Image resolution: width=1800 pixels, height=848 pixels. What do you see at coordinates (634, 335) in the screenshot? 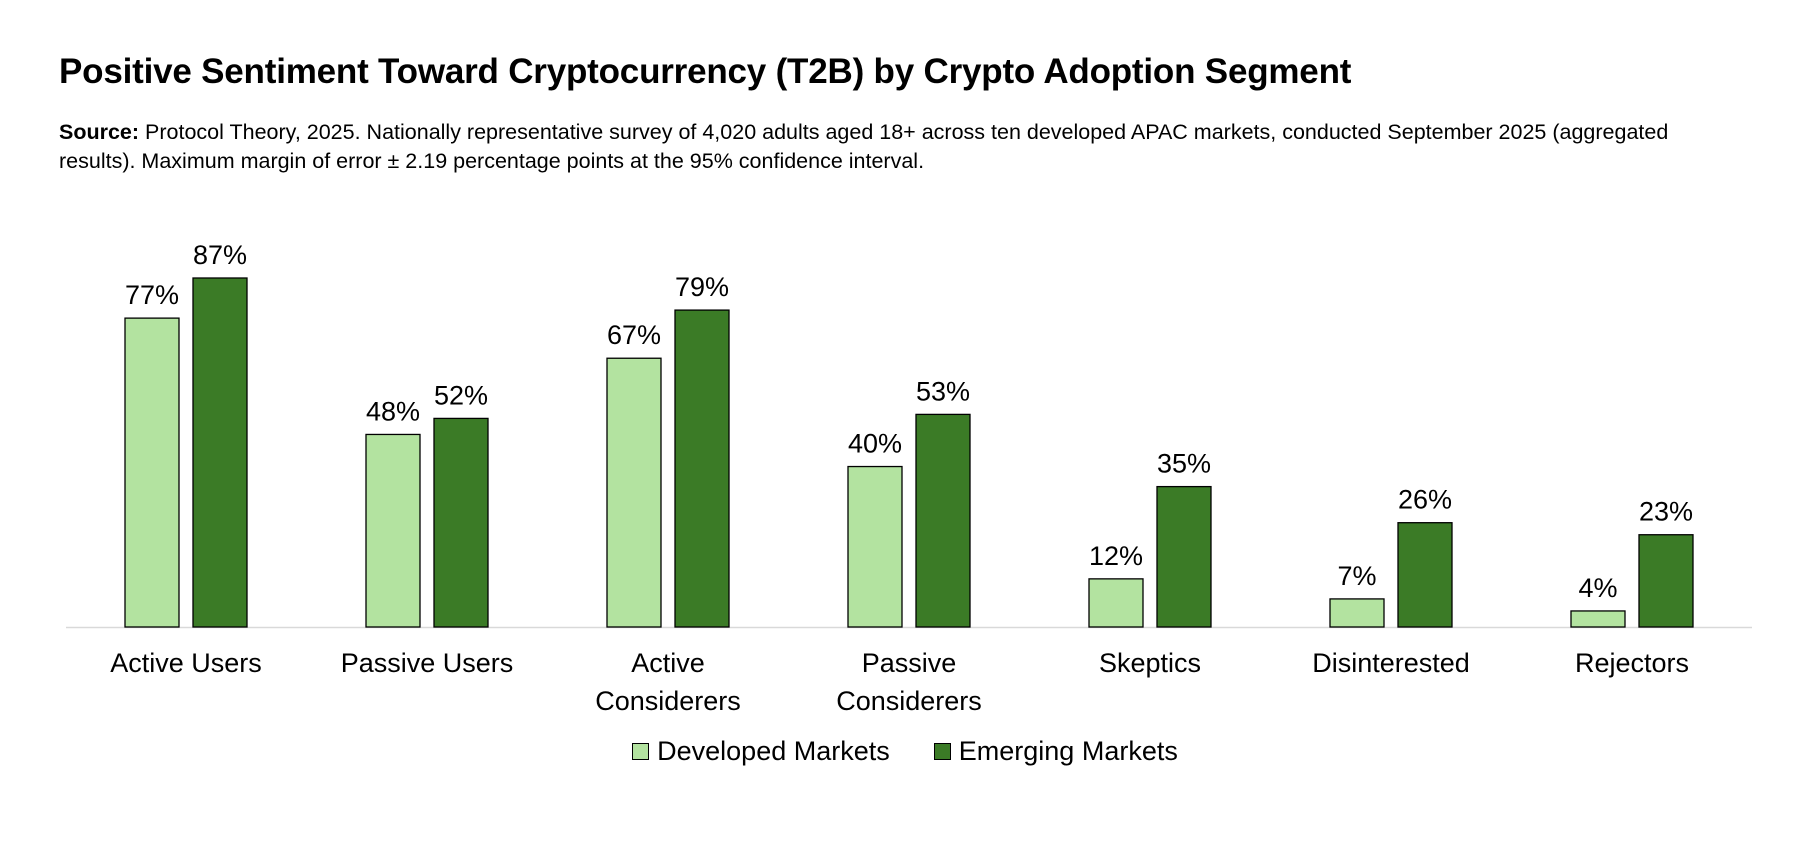
I see `data-label-developed-2: 67%` at bounding box center [634, 335].